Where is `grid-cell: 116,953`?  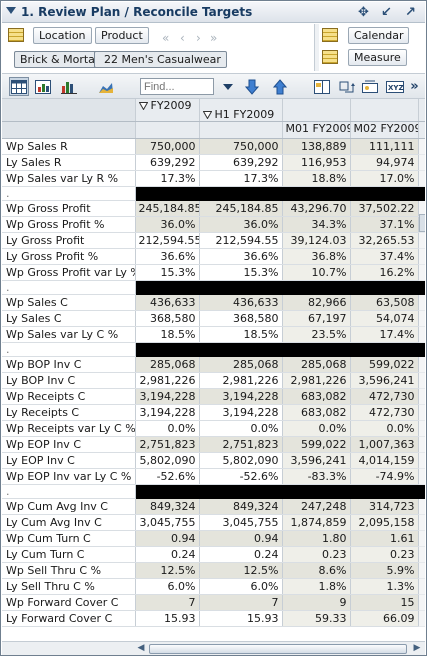
grid-cell: 116,953 is located at coordinates (316, 162).